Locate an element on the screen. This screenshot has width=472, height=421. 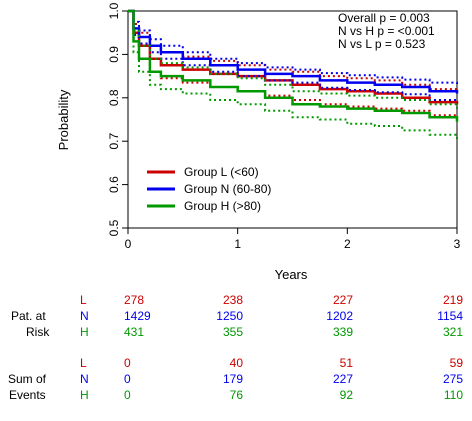
risk-value: 339 is located at coordinates (342, 332).